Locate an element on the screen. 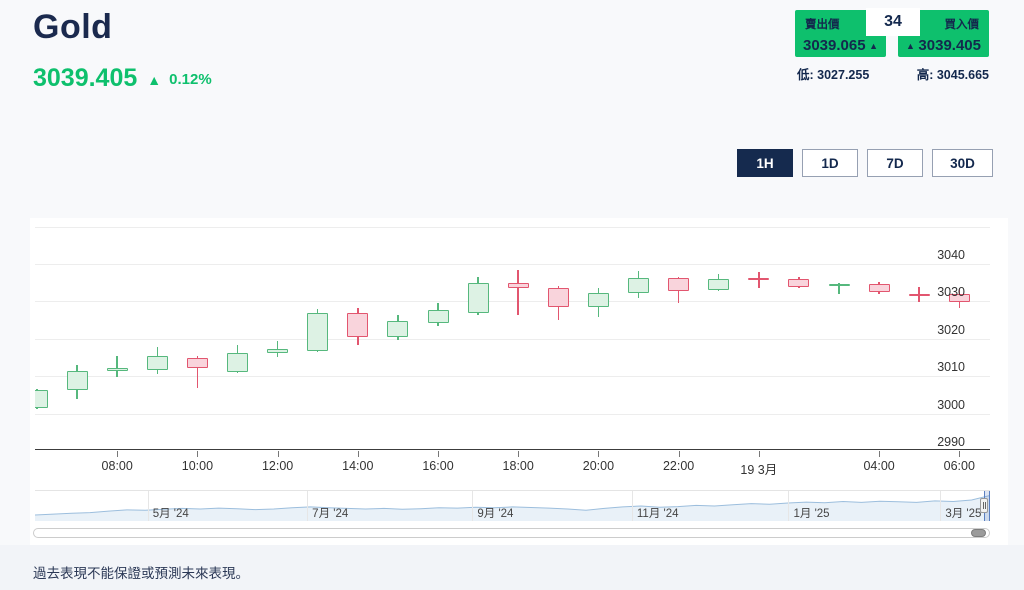  x-axis-label: 04:00 is located at coordinates (879, 466).